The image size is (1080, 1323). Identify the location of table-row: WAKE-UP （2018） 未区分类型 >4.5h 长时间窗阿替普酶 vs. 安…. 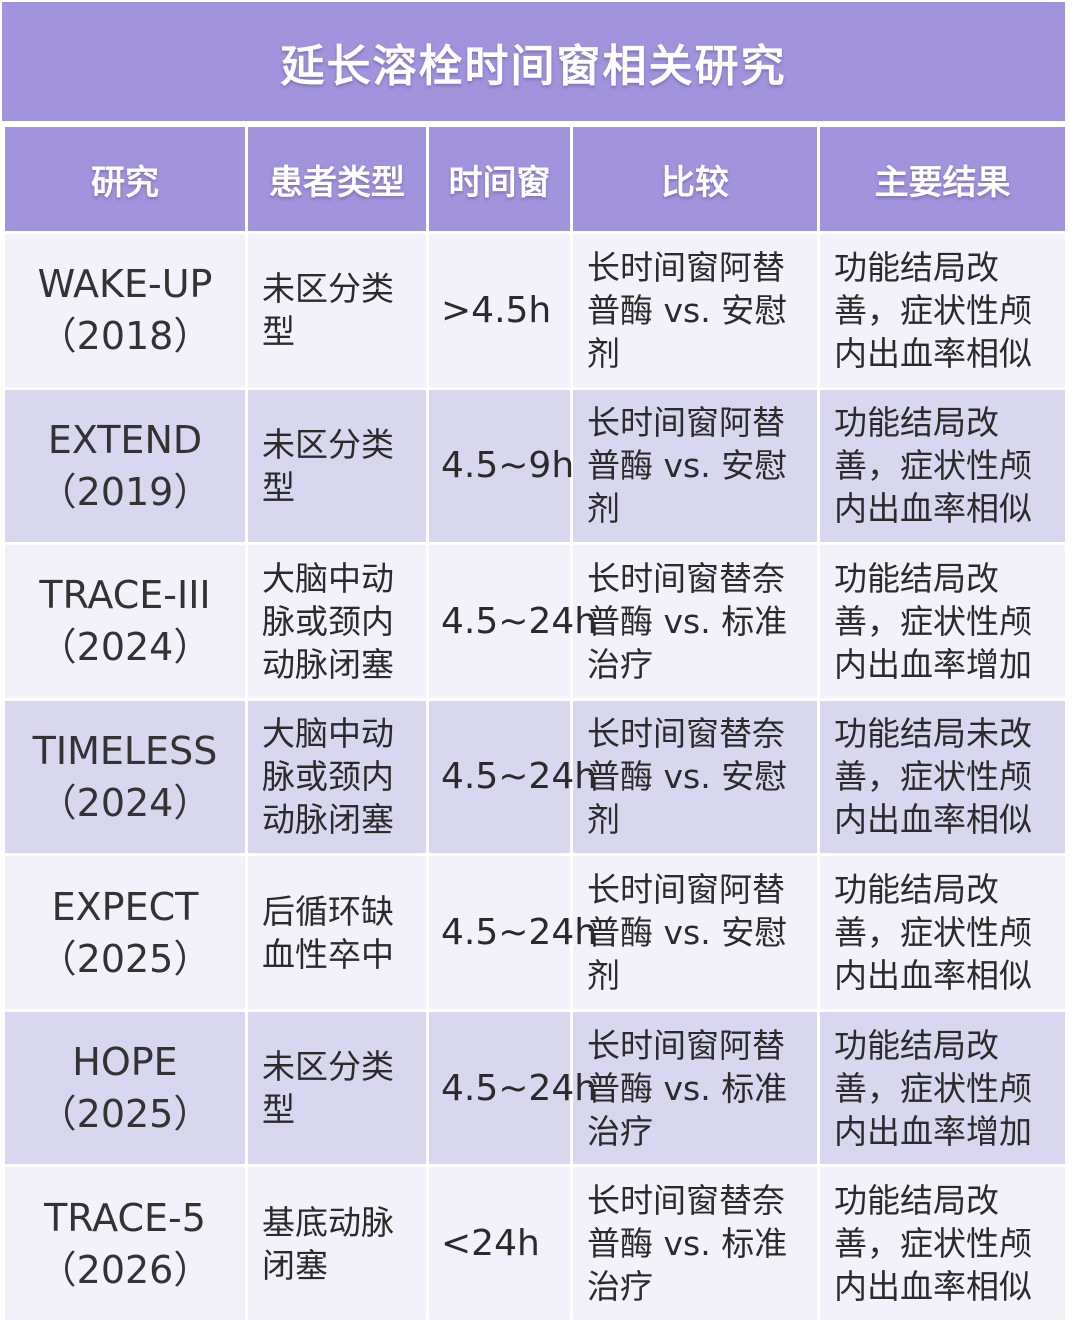
(535, 310).